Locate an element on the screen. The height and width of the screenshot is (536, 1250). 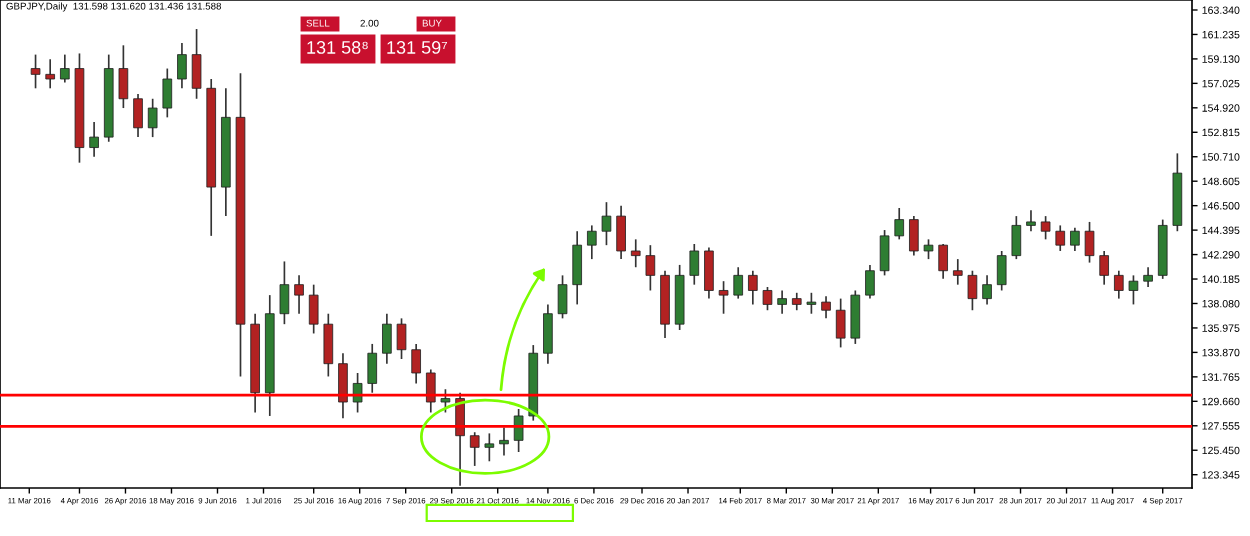
annotation: 131 59⁷ is located at coordinates (417, 47).